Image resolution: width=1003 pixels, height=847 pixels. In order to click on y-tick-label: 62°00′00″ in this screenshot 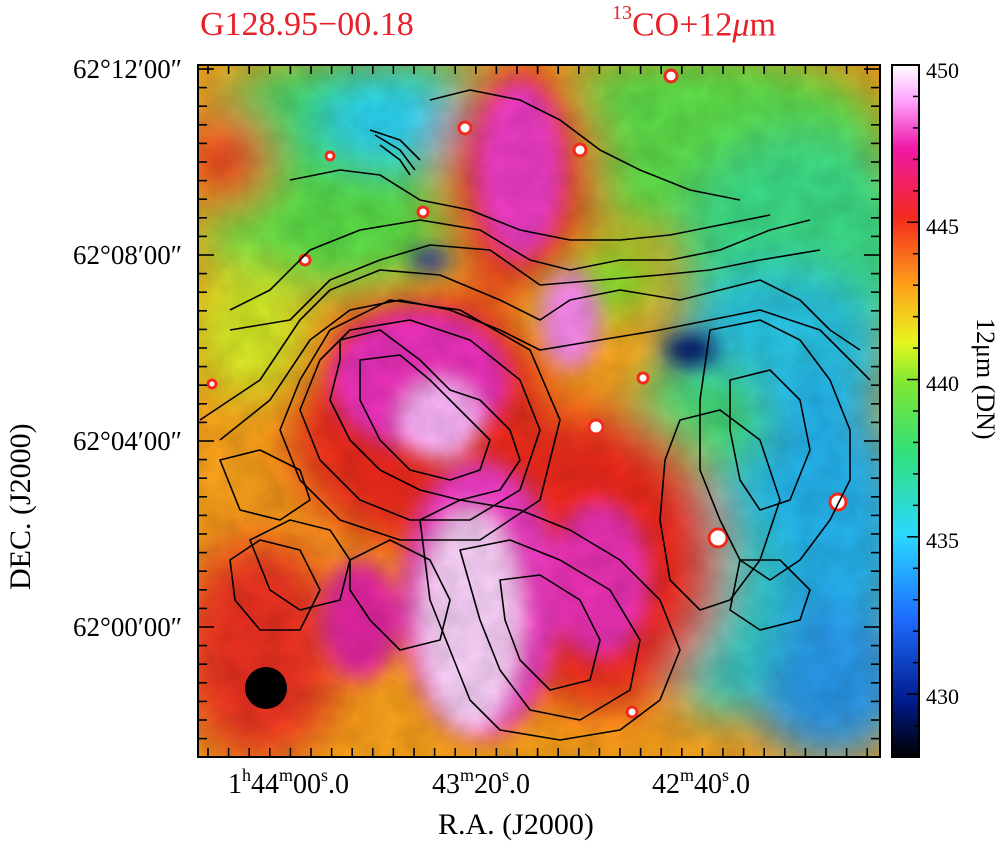, I will do `click(127, 627)`.